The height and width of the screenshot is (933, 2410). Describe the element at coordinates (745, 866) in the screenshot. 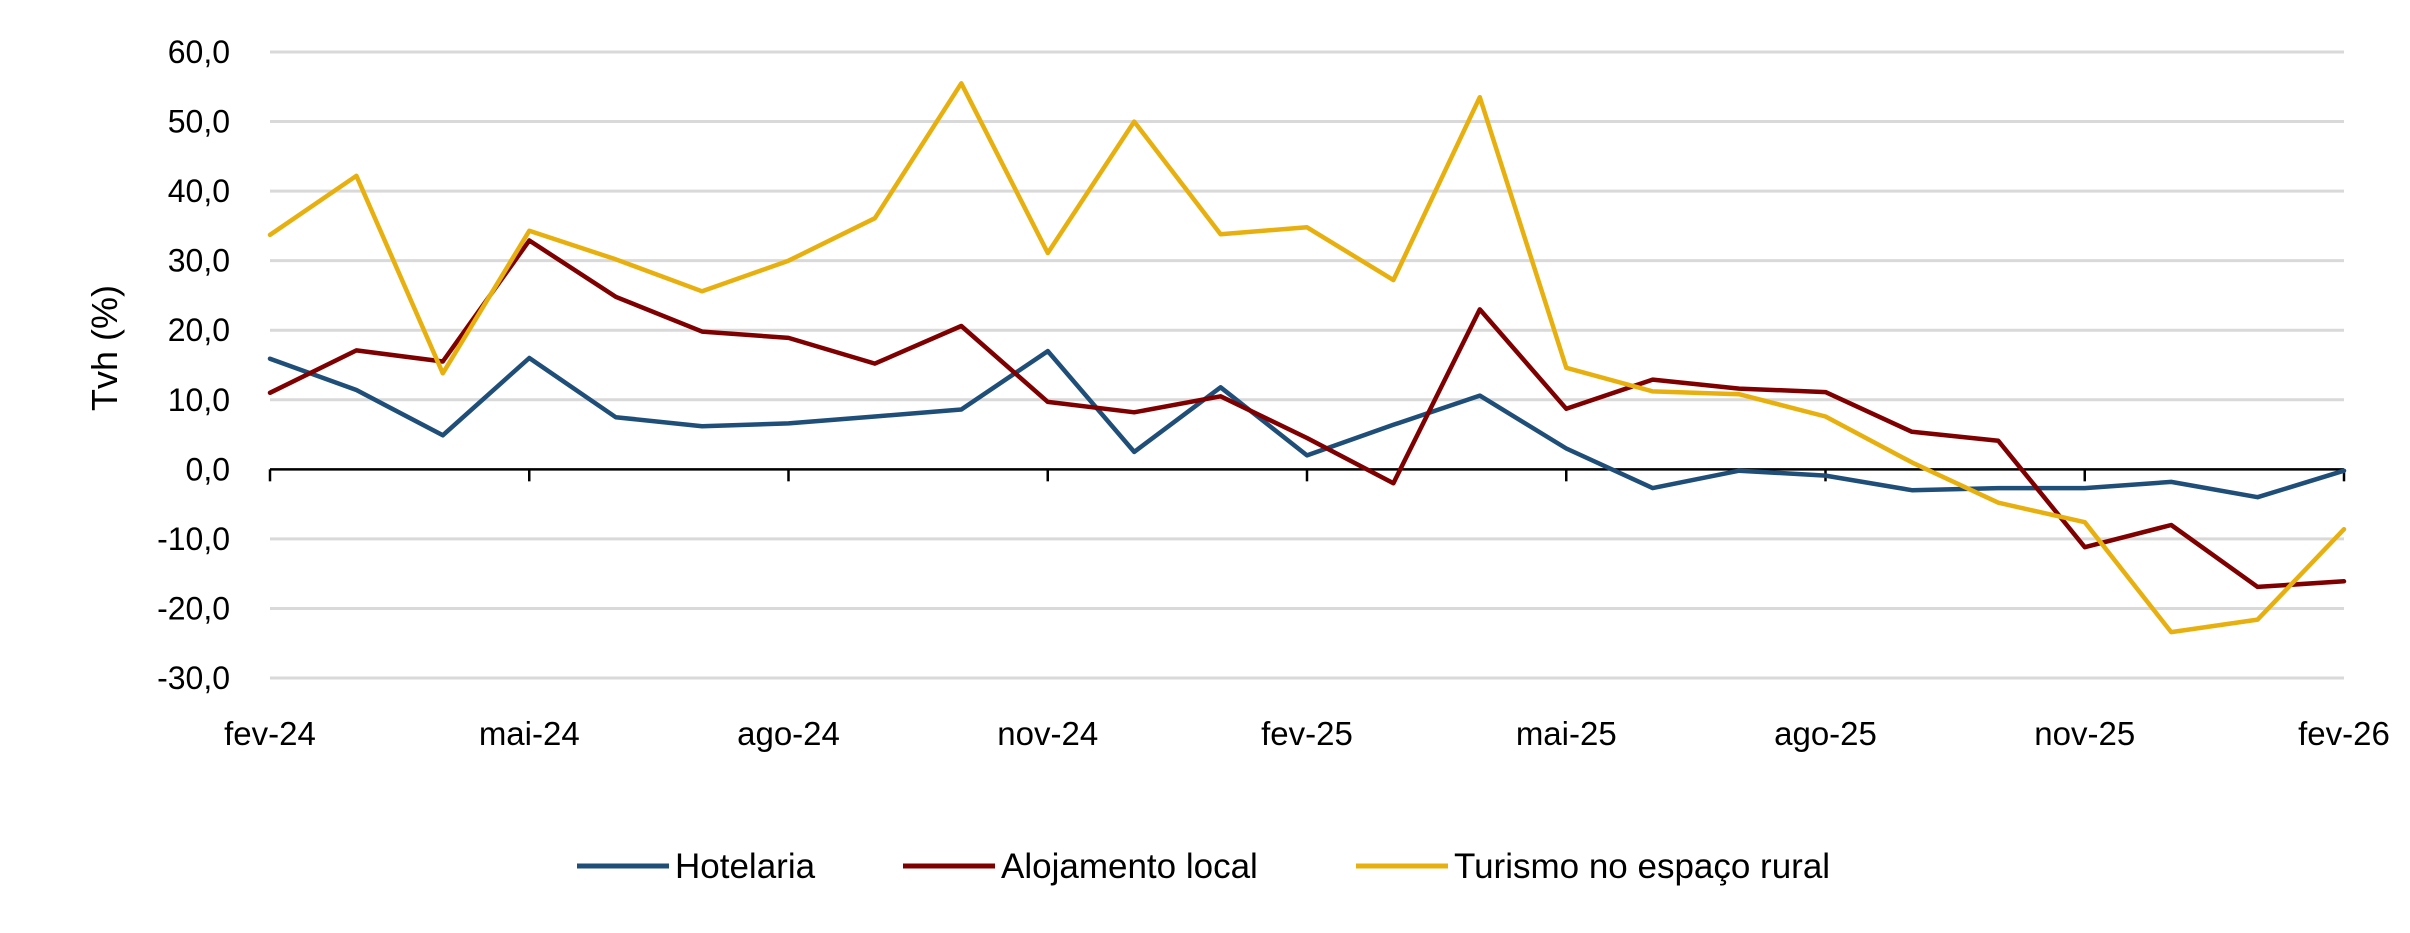

I see `legend-label-hotelaria: Hotelaria` at that location.